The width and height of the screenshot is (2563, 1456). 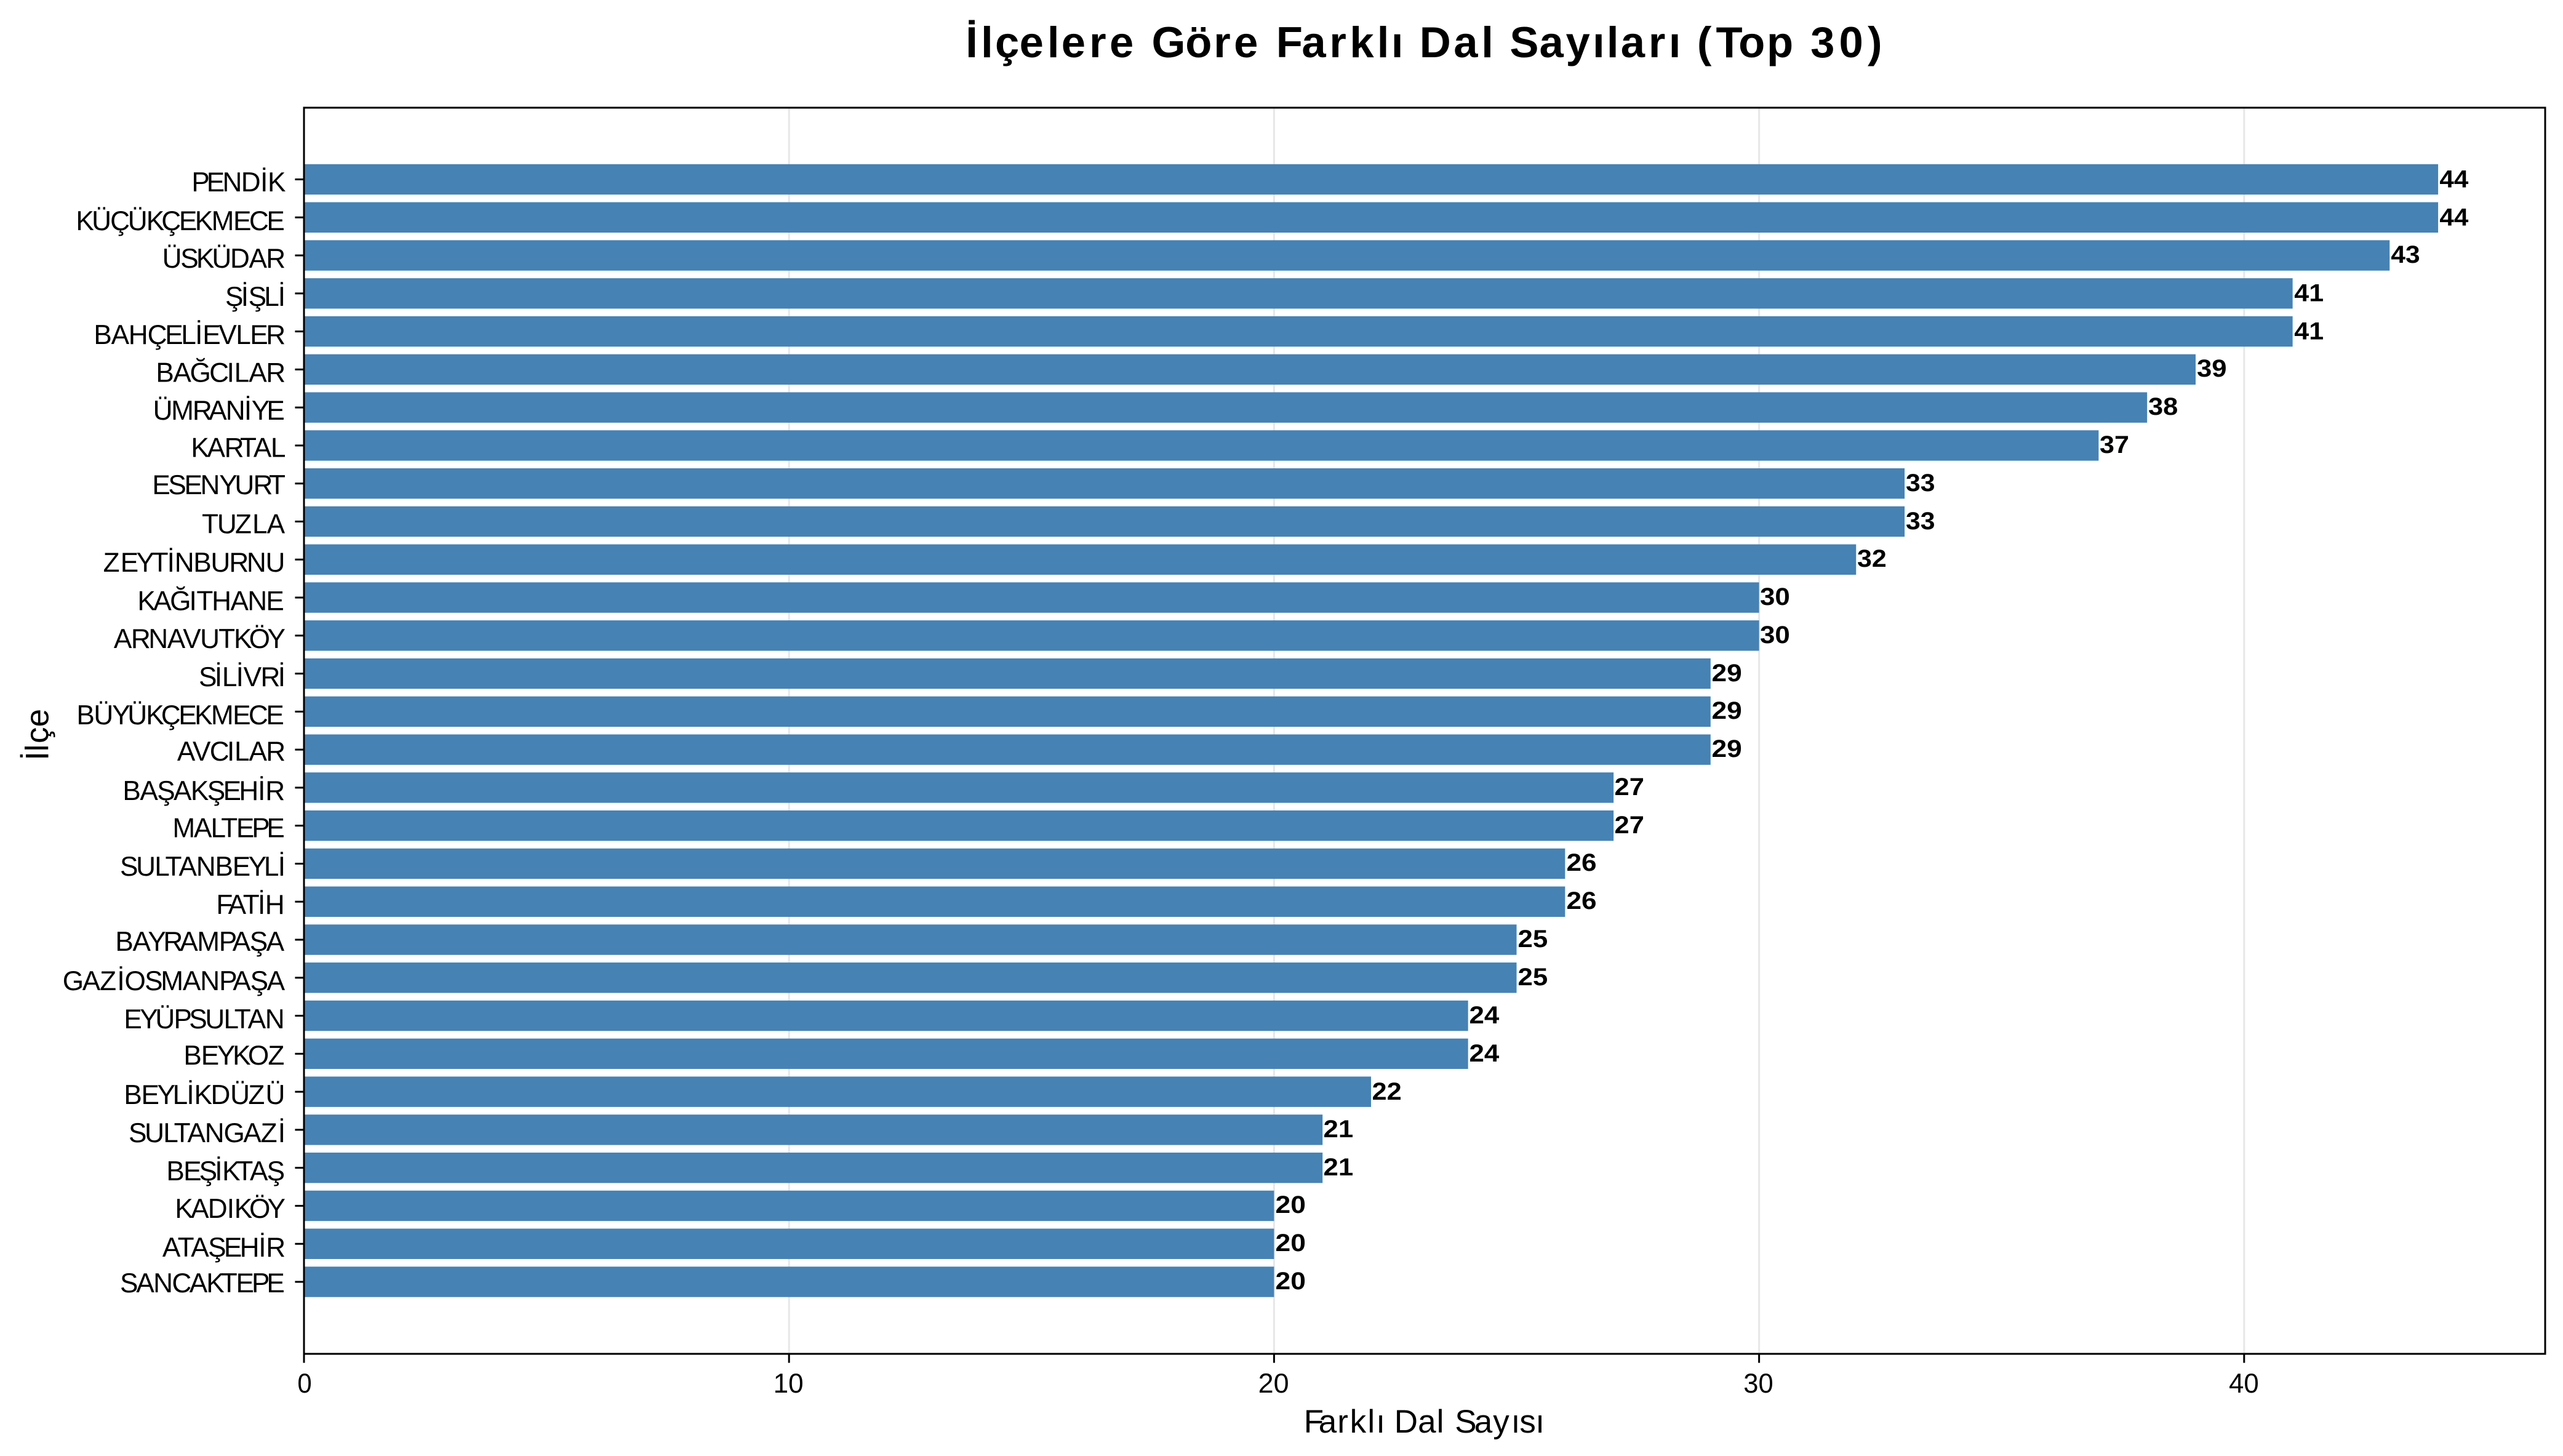 What do you see at coordinates (195, 563) in the screenshot?
I see `svg-text: ZEYTİNBURNU` at bounding box center [195, 563].